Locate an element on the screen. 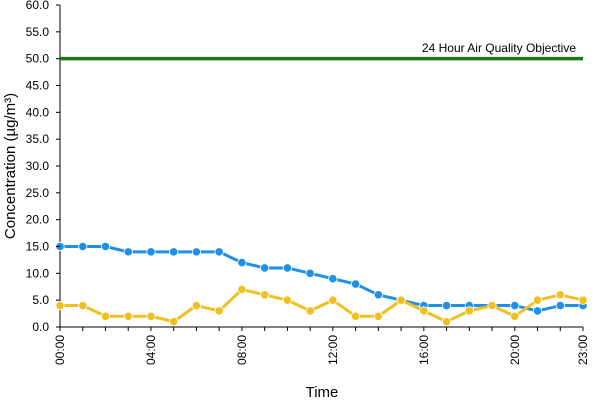 This screenshot has width=600, height=400. x-tick-label: 23:00 is located at coordinates (583, 350).